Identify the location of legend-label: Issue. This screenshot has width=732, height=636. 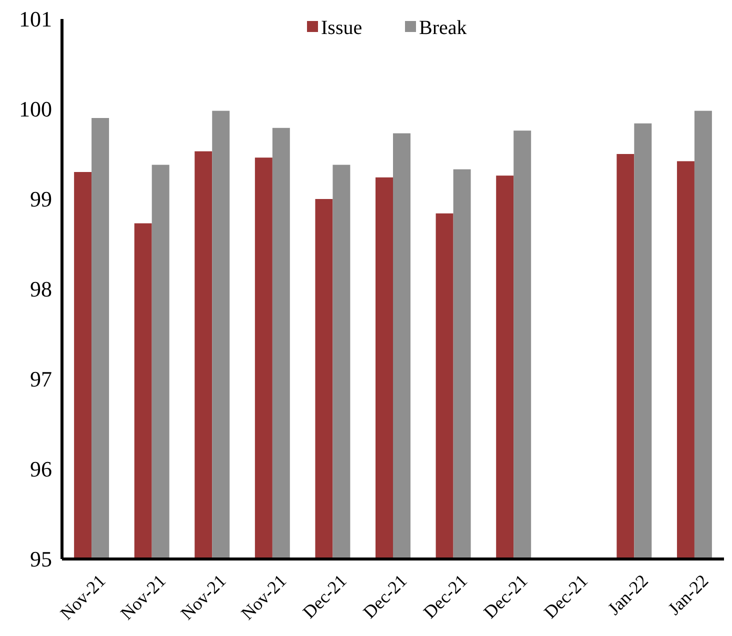
(341, 28).